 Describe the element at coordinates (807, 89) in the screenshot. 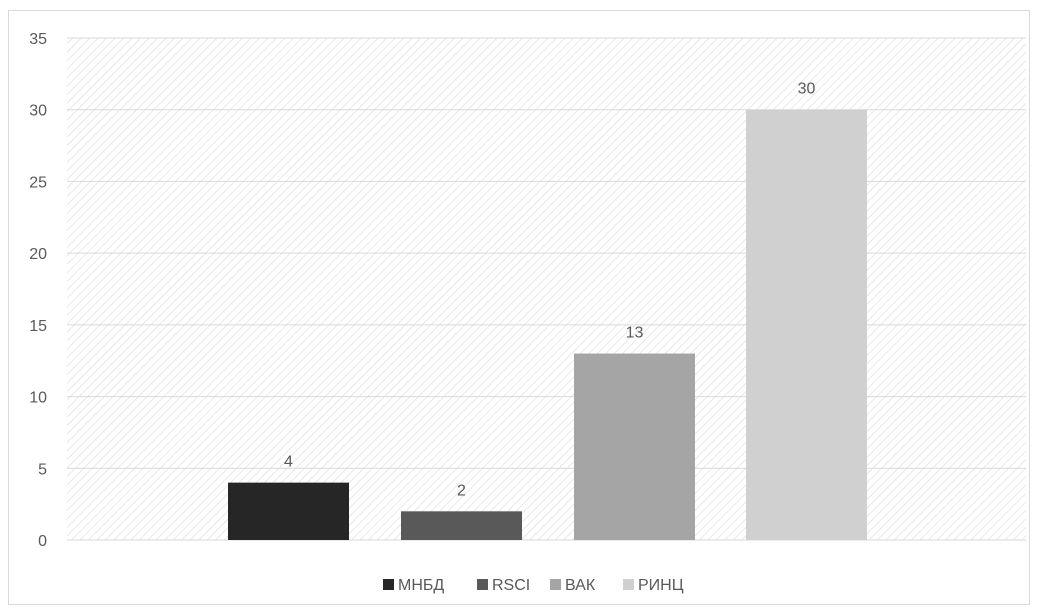

I see `data-label: 30` at that location.